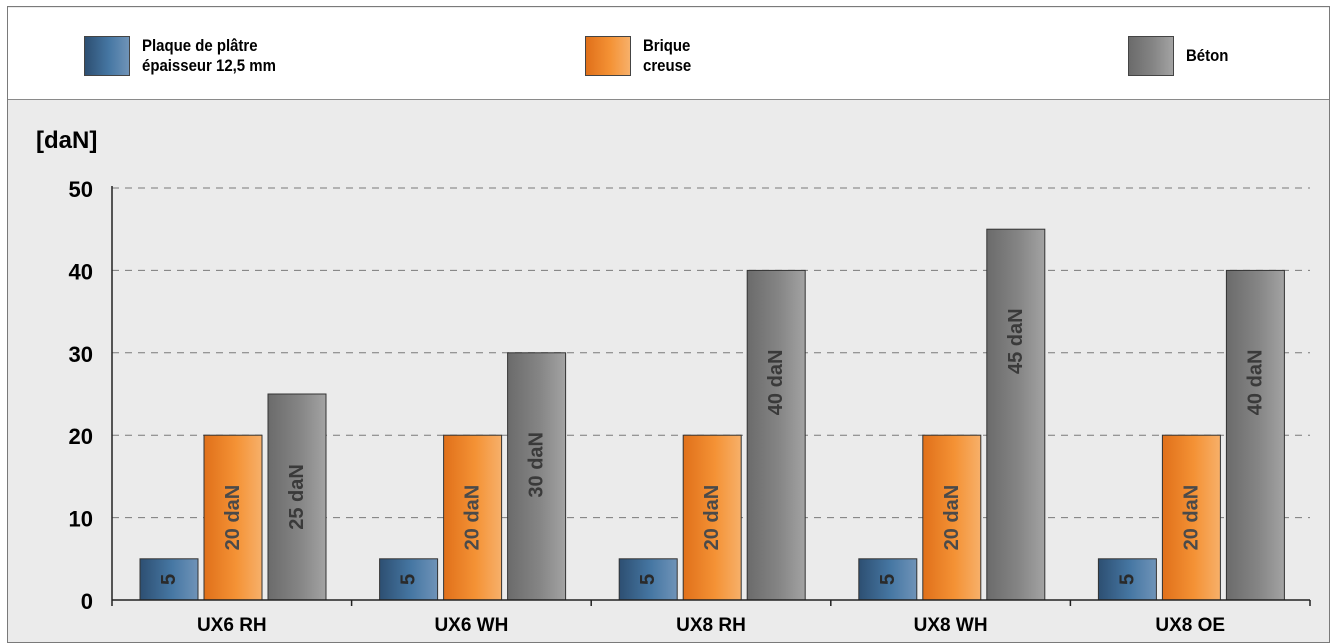  What do you see at coordinates (81, 395) in the screenshot?
I see `y-tick-labels: 0 10 20 30 40 50` at bounding box center [81, 395].